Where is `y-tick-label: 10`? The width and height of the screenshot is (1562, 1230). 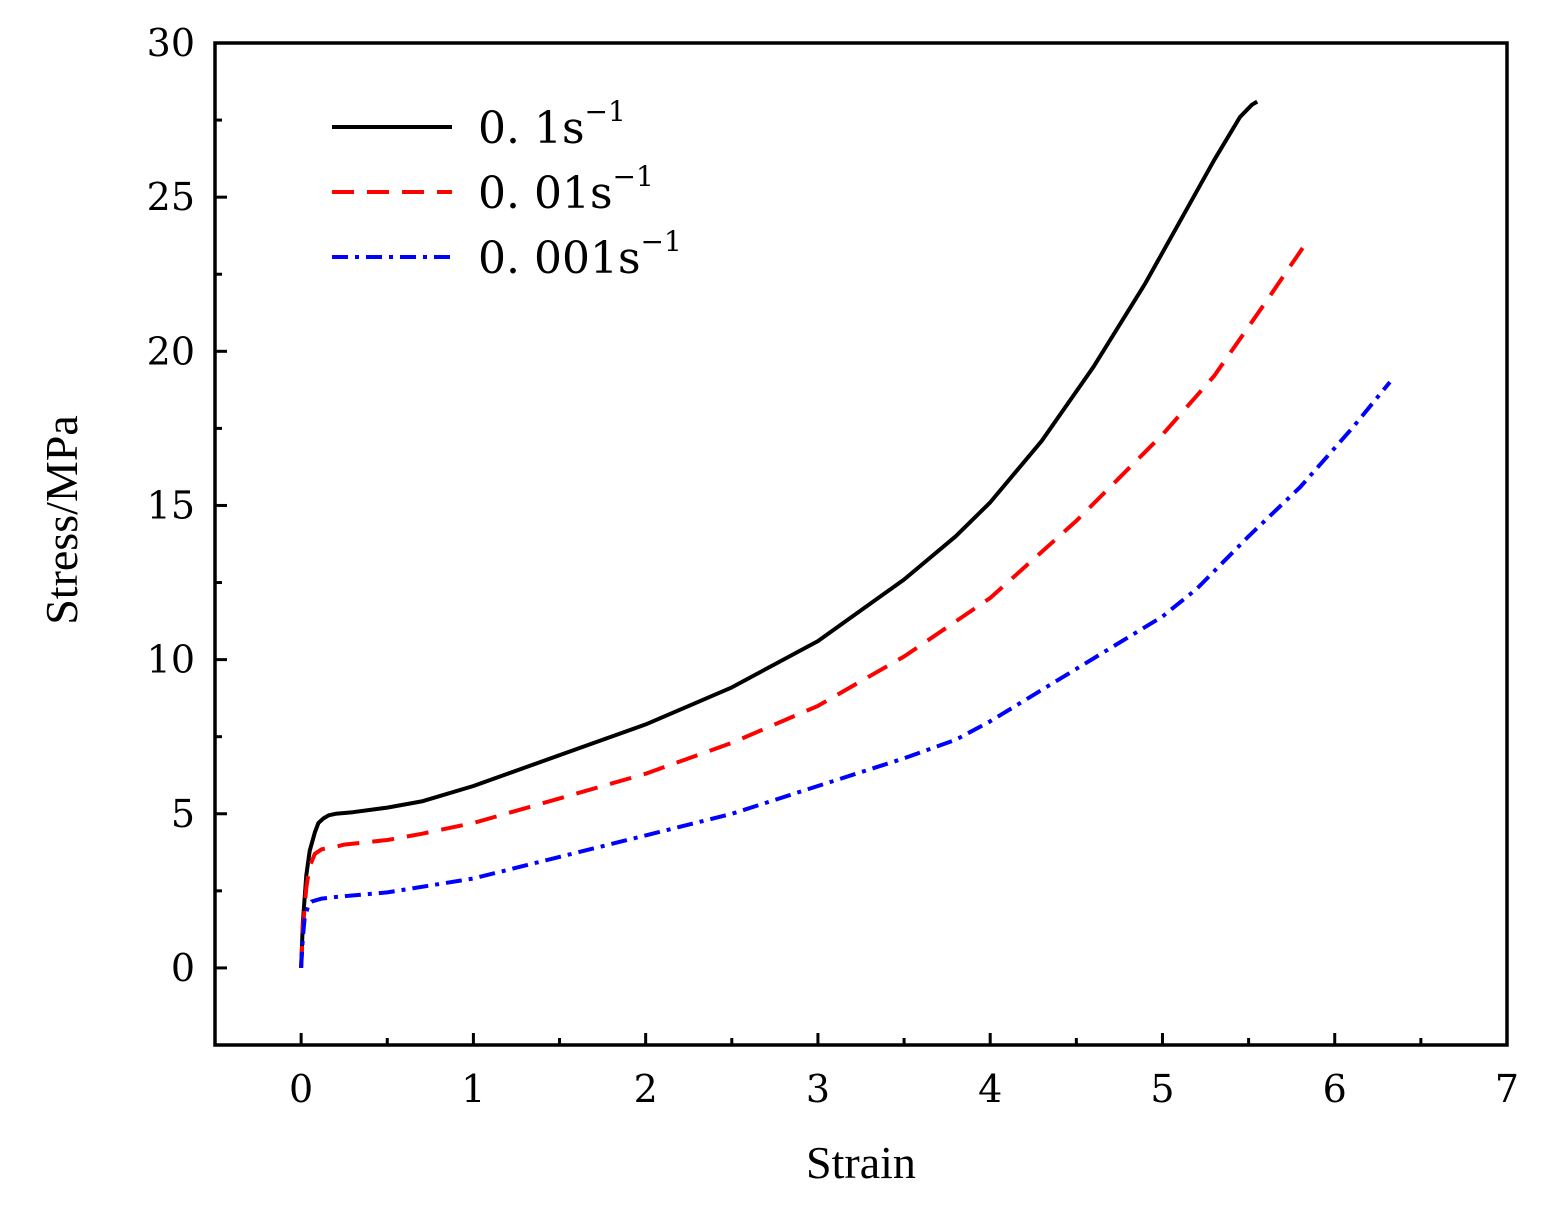
y-tick-label: 10 is located at coordinates (171, 660).